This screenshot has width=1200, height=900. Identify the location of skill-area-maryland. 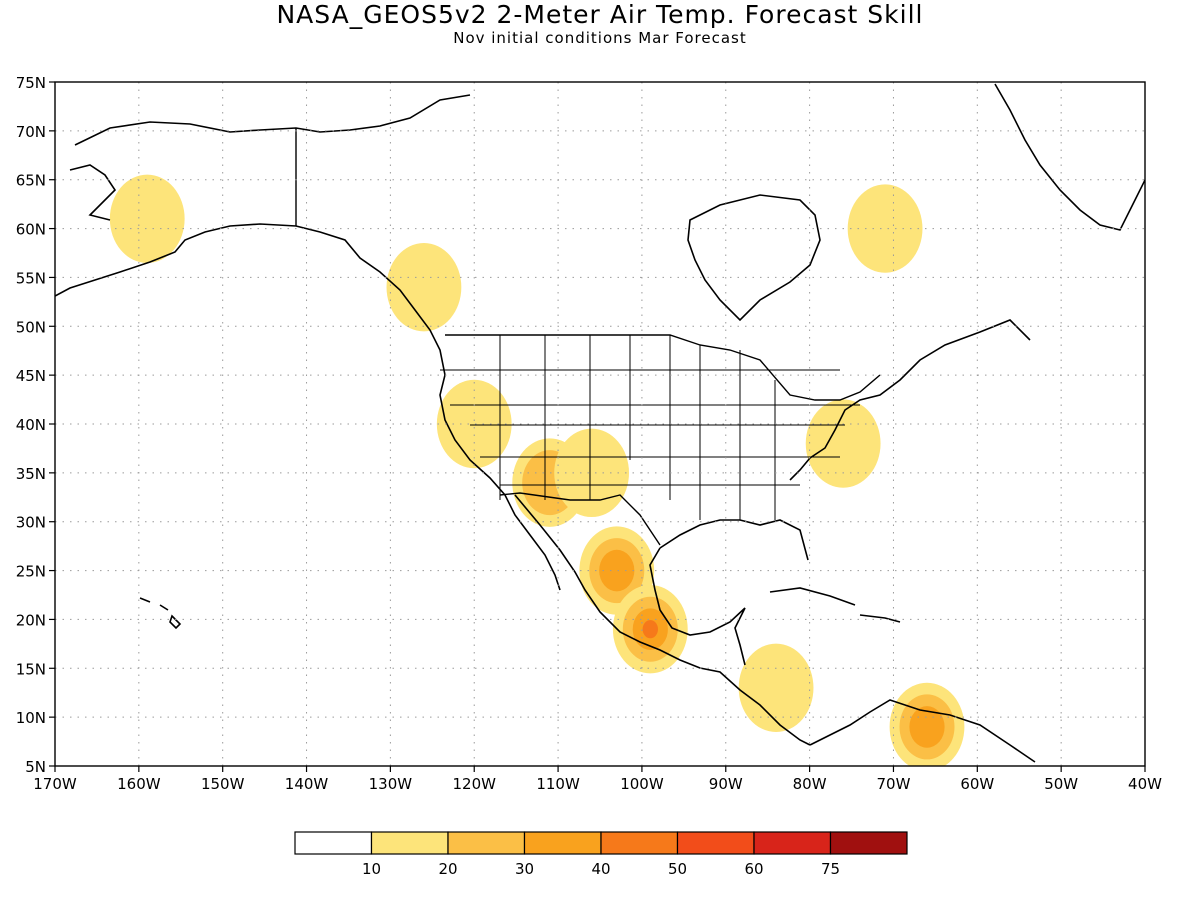
(843, 443).